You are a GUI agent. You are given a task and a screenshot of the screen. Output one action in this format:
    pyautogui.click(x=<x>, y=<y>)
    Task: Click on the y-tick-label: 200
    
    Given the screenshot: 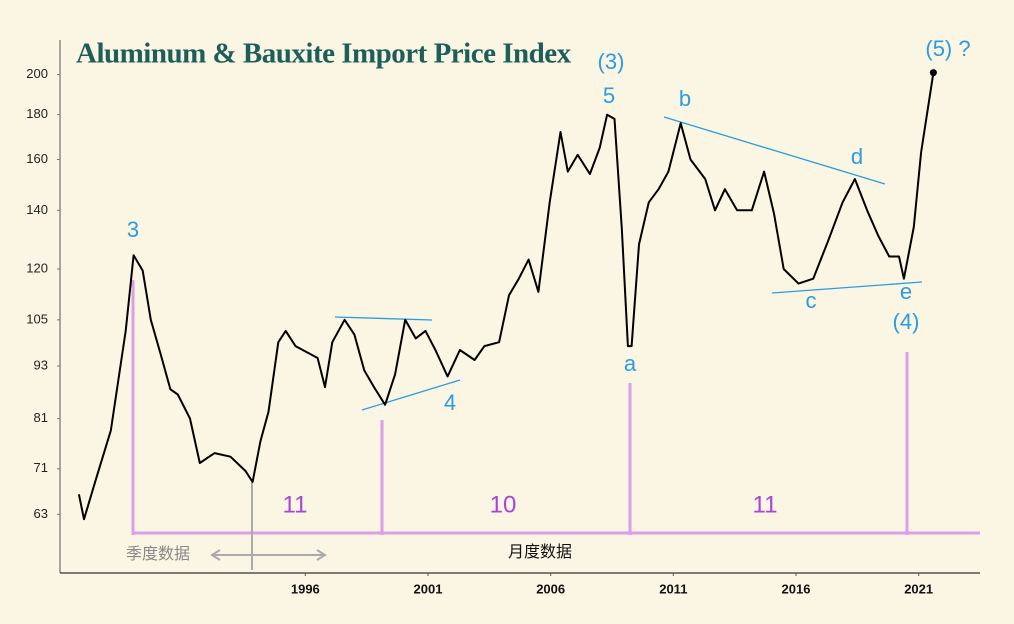 What is the action you would take?
    pyautogui.click(x=37, y=73)
    